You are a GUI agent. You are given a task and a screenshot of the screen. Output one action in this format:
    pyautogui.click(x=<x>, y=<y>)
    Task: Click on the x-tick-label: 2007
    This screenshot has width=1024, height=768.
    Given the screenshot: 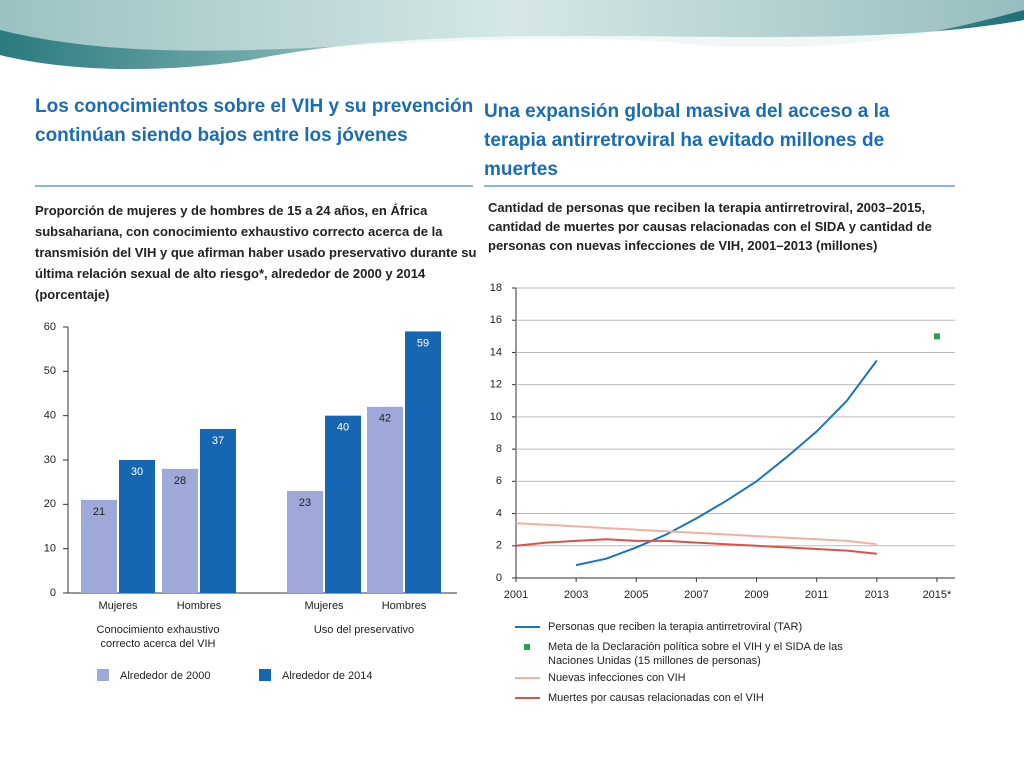 What is the action you would take?
    pyautogui.click(x=696, y=595)
    